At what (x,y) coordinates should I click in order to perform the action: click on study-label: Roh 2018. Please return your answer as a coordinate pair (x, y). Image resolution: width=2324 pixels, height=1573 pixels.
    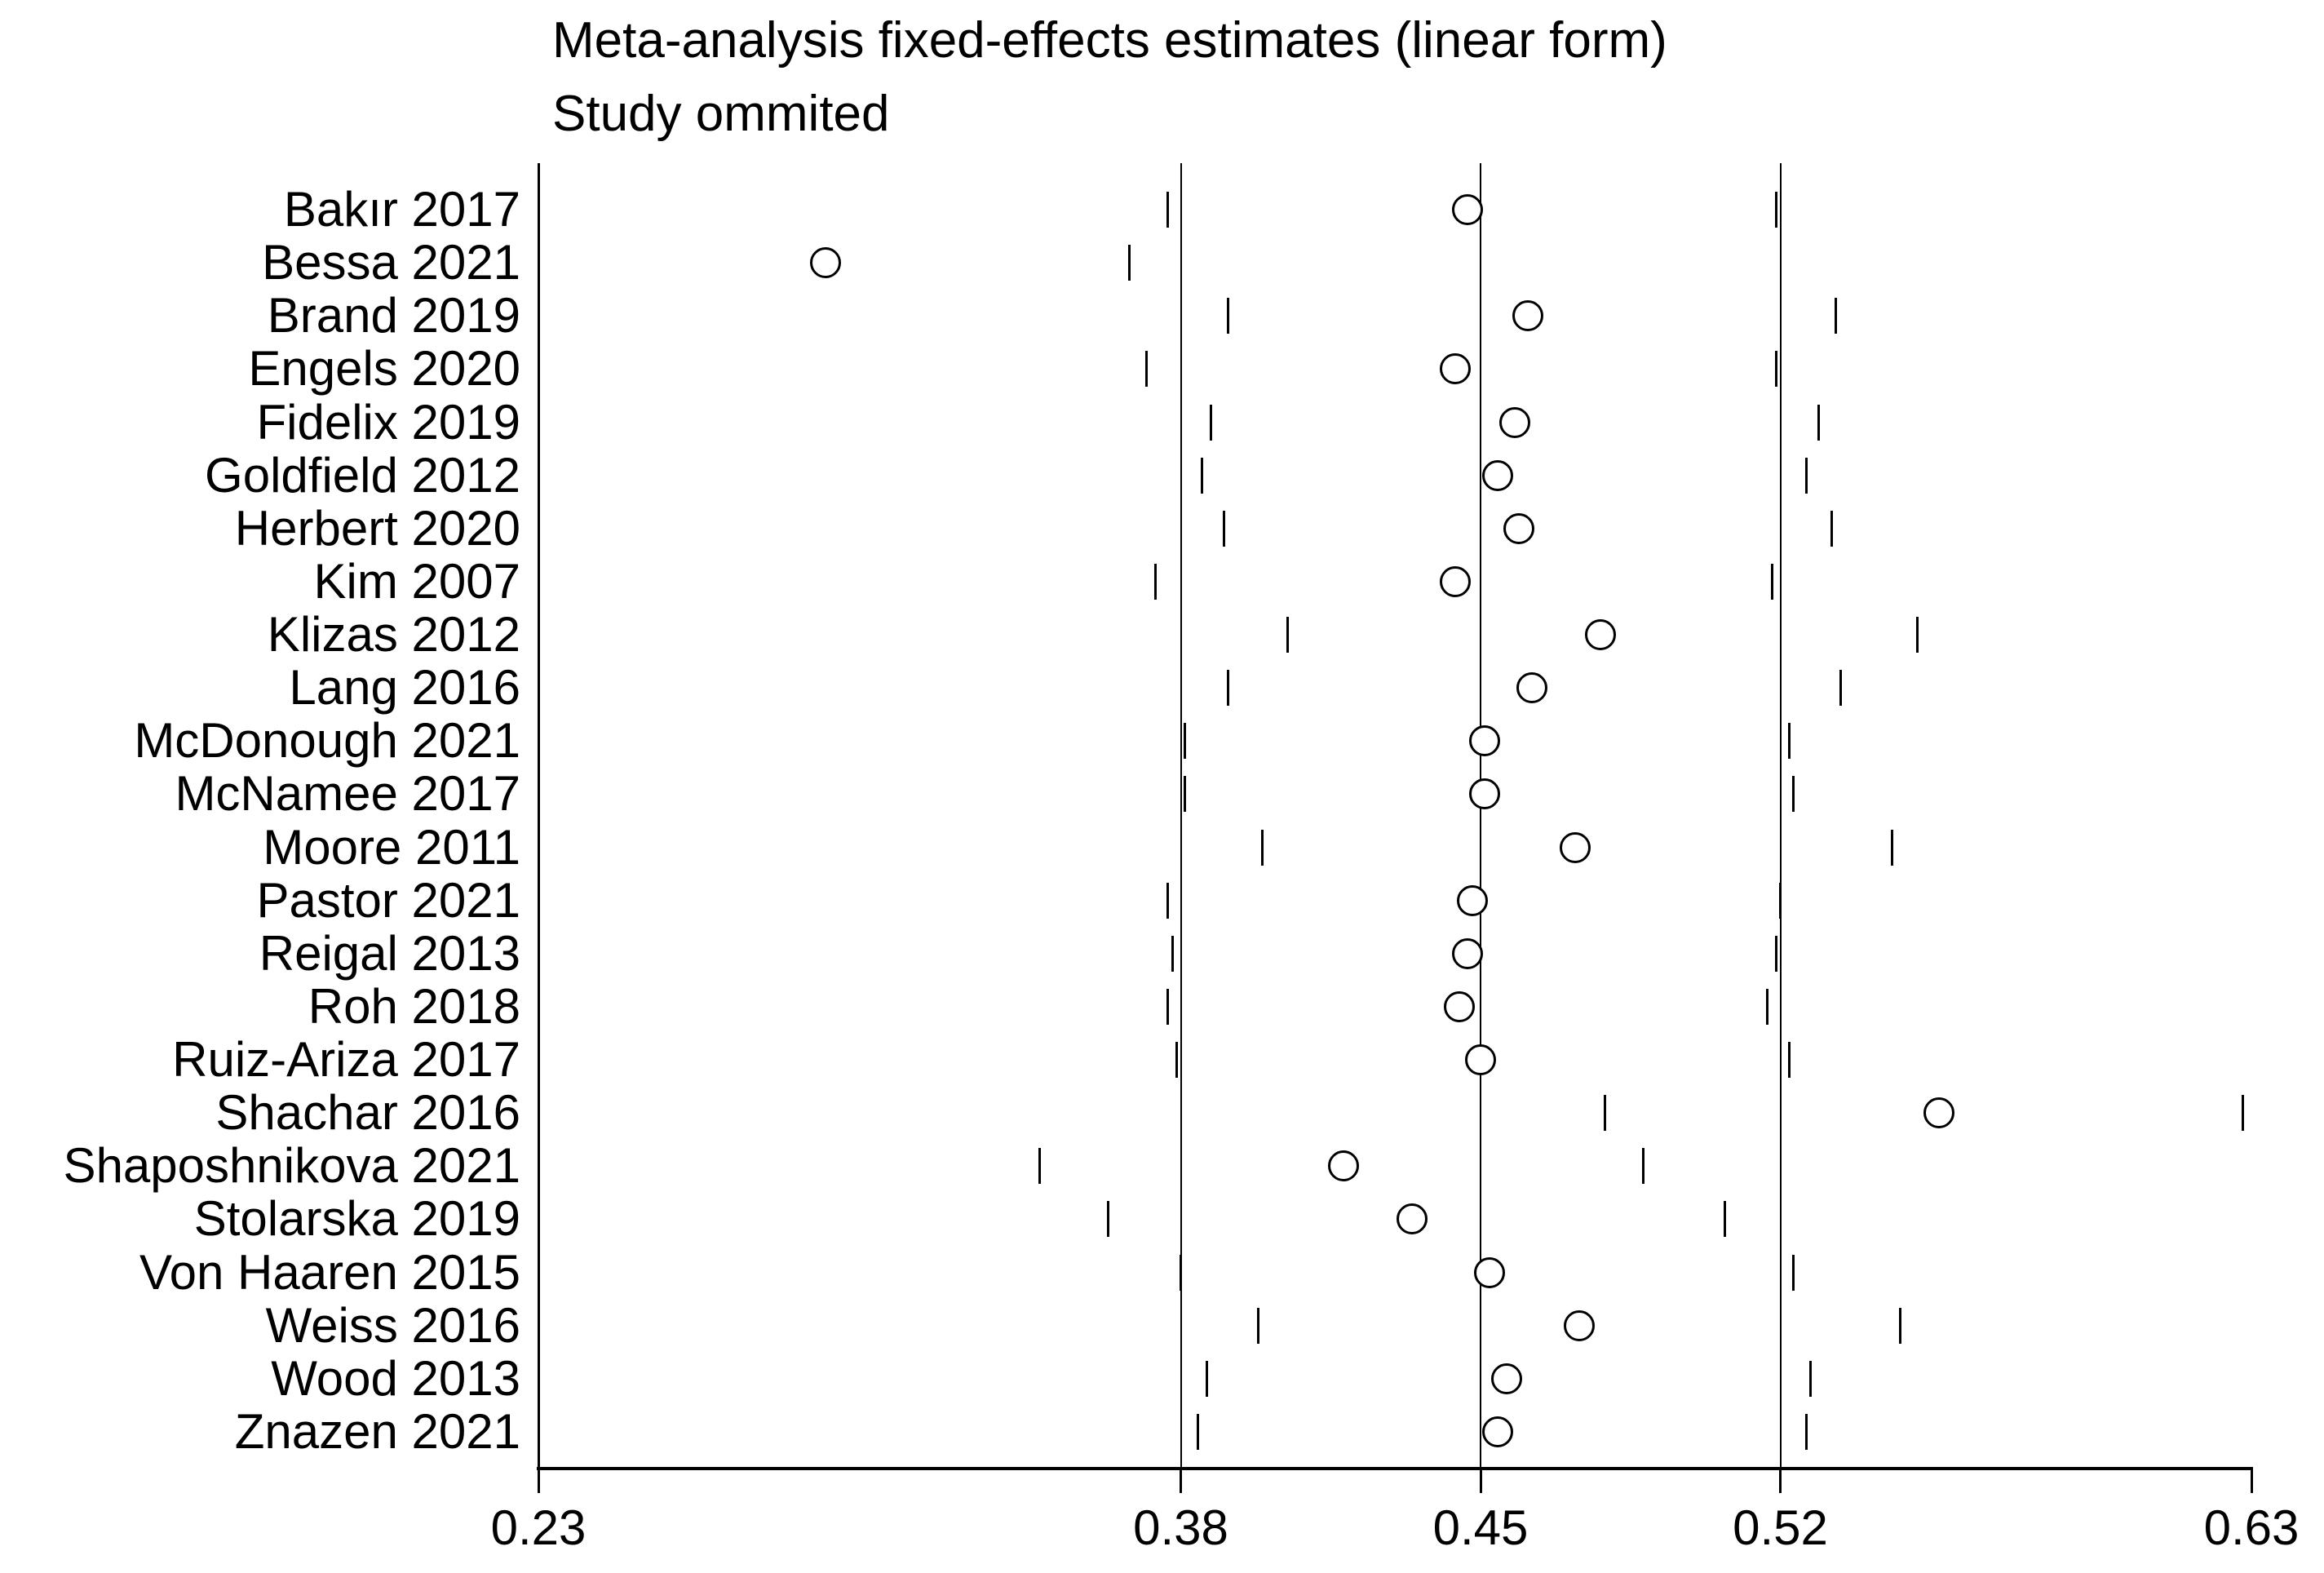
    Looking at the image, I should click on (414, 1006).